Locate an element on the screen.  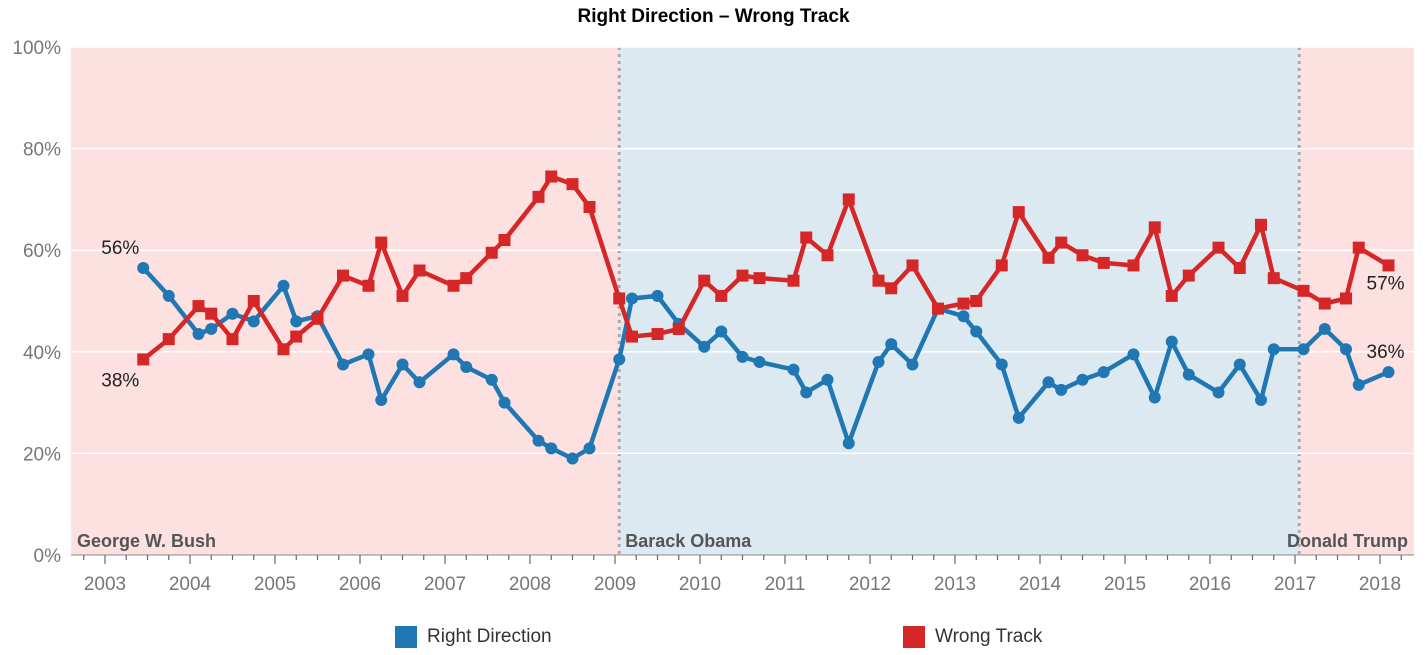
x-tick-label: 2012 is located at coordinates (870, 584).